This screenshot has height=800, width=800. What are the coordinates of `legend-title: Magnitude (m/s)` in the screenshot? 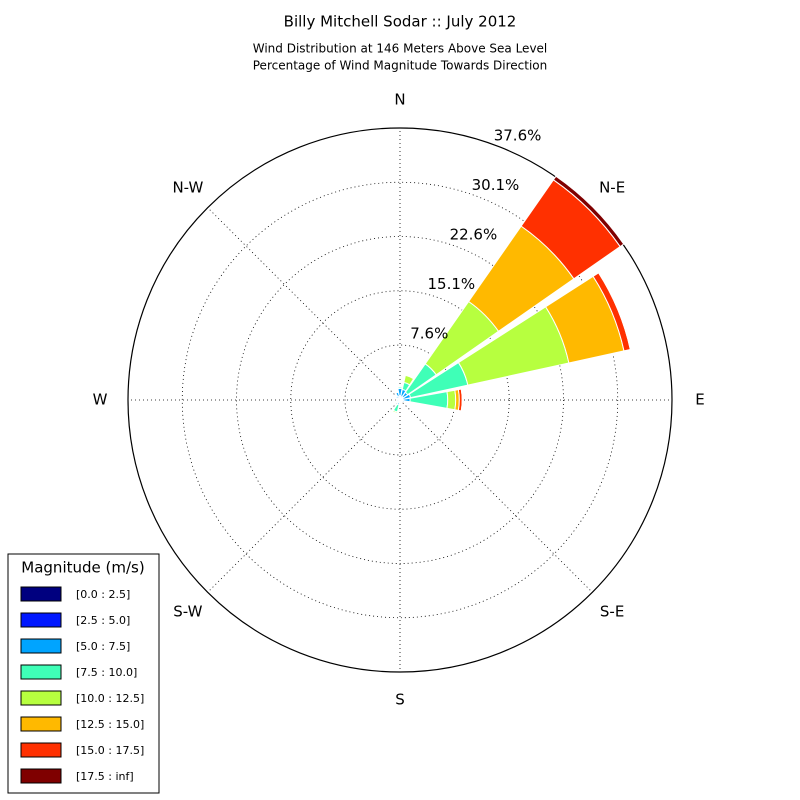 It's located at (82, 568).